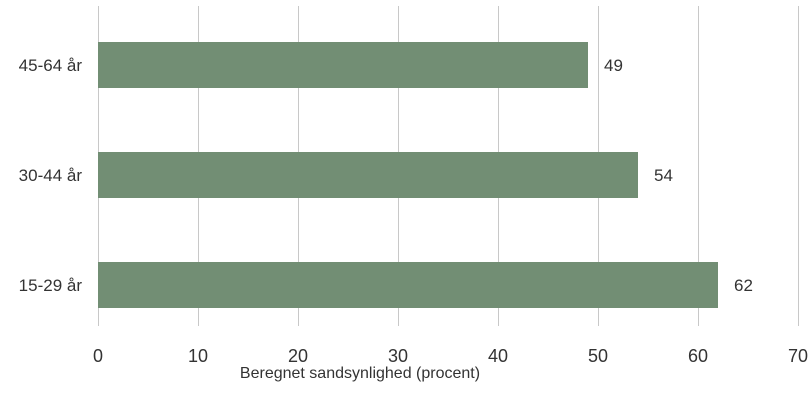  I want to click on category-labels: 45-64 år 30-44 år 15-29 år, so click(51, 175).